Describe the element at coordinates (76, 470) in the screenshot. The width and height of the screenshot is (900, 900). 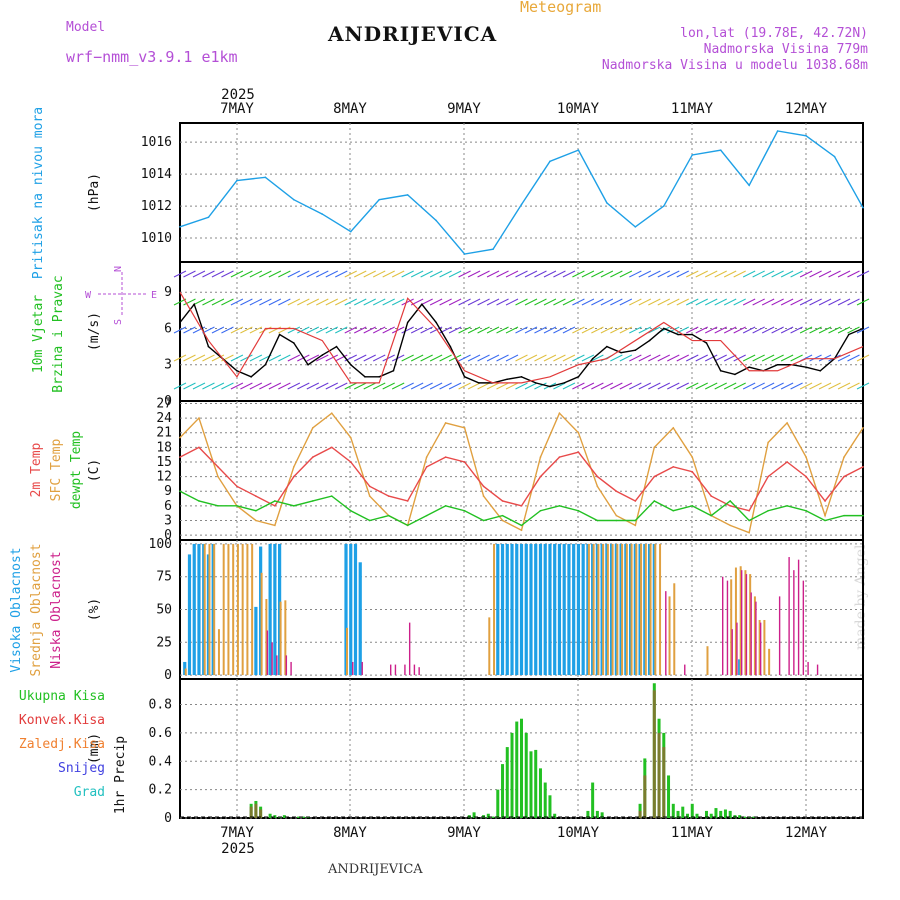
I see `side-label-dewp: dewpt Temp` at that location.